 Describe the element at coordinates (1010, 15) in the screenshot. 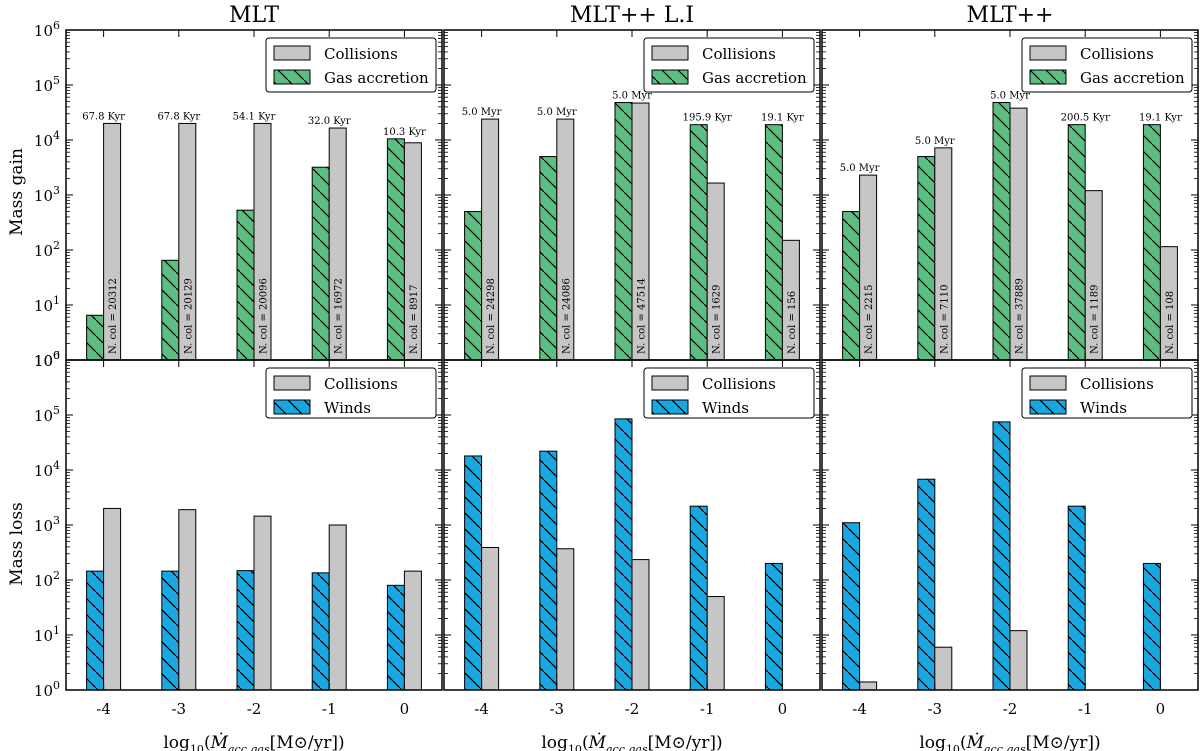

I see `panel-title-mlt-pp: MLT++` at that location.